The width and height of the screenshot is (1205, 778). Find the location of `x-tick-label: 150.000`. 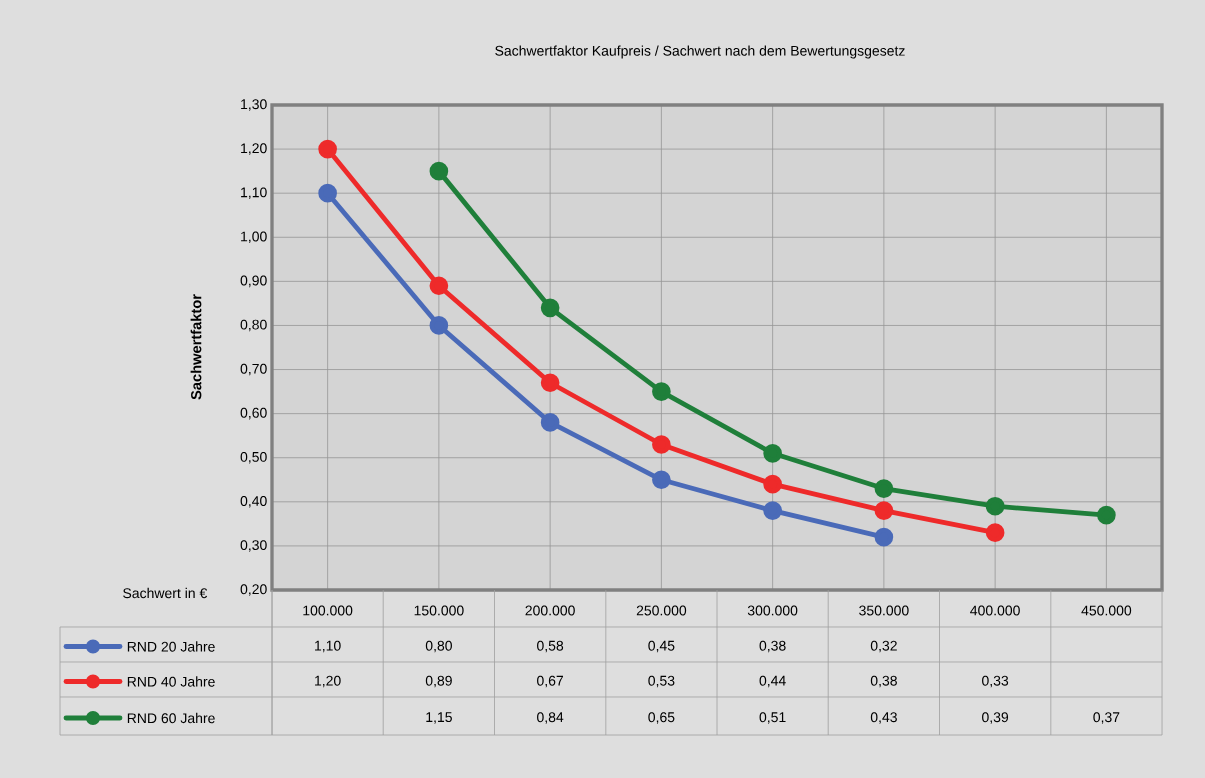

x-tick-label: 150.000 is located at coordinates (439, 610).